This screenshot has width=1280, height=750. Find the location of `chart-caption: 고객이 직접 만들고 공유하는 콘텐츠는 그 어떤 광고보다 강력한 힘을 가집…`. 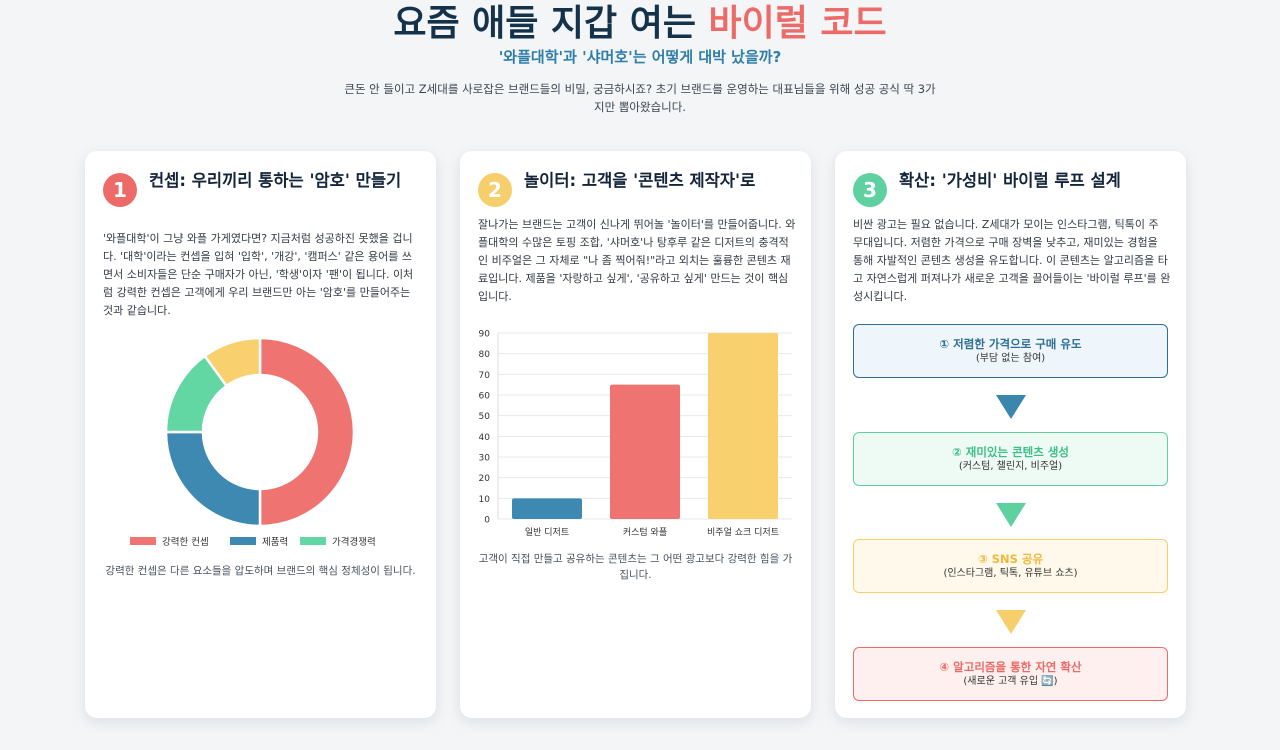

chart-caption: 고객이 직접 만들고 공유하는 콘텐츠는 그 어떤 광고보다 강력한 힘을 가집… is located at coordinates (635, 567).